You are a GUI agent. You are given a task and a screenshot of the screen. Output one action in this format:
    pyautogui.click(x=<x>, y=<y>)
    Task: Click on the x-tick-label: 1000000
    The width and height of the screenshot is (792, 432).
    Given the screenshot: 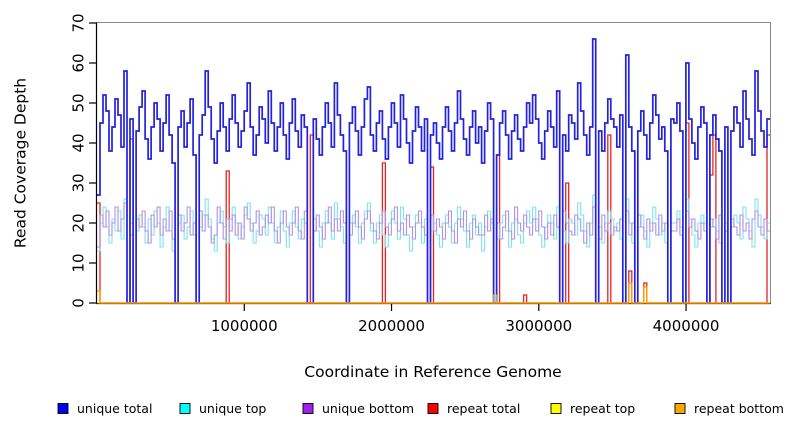 What is the action you would take?
    pyautogui.click(x=244, y=326)
    